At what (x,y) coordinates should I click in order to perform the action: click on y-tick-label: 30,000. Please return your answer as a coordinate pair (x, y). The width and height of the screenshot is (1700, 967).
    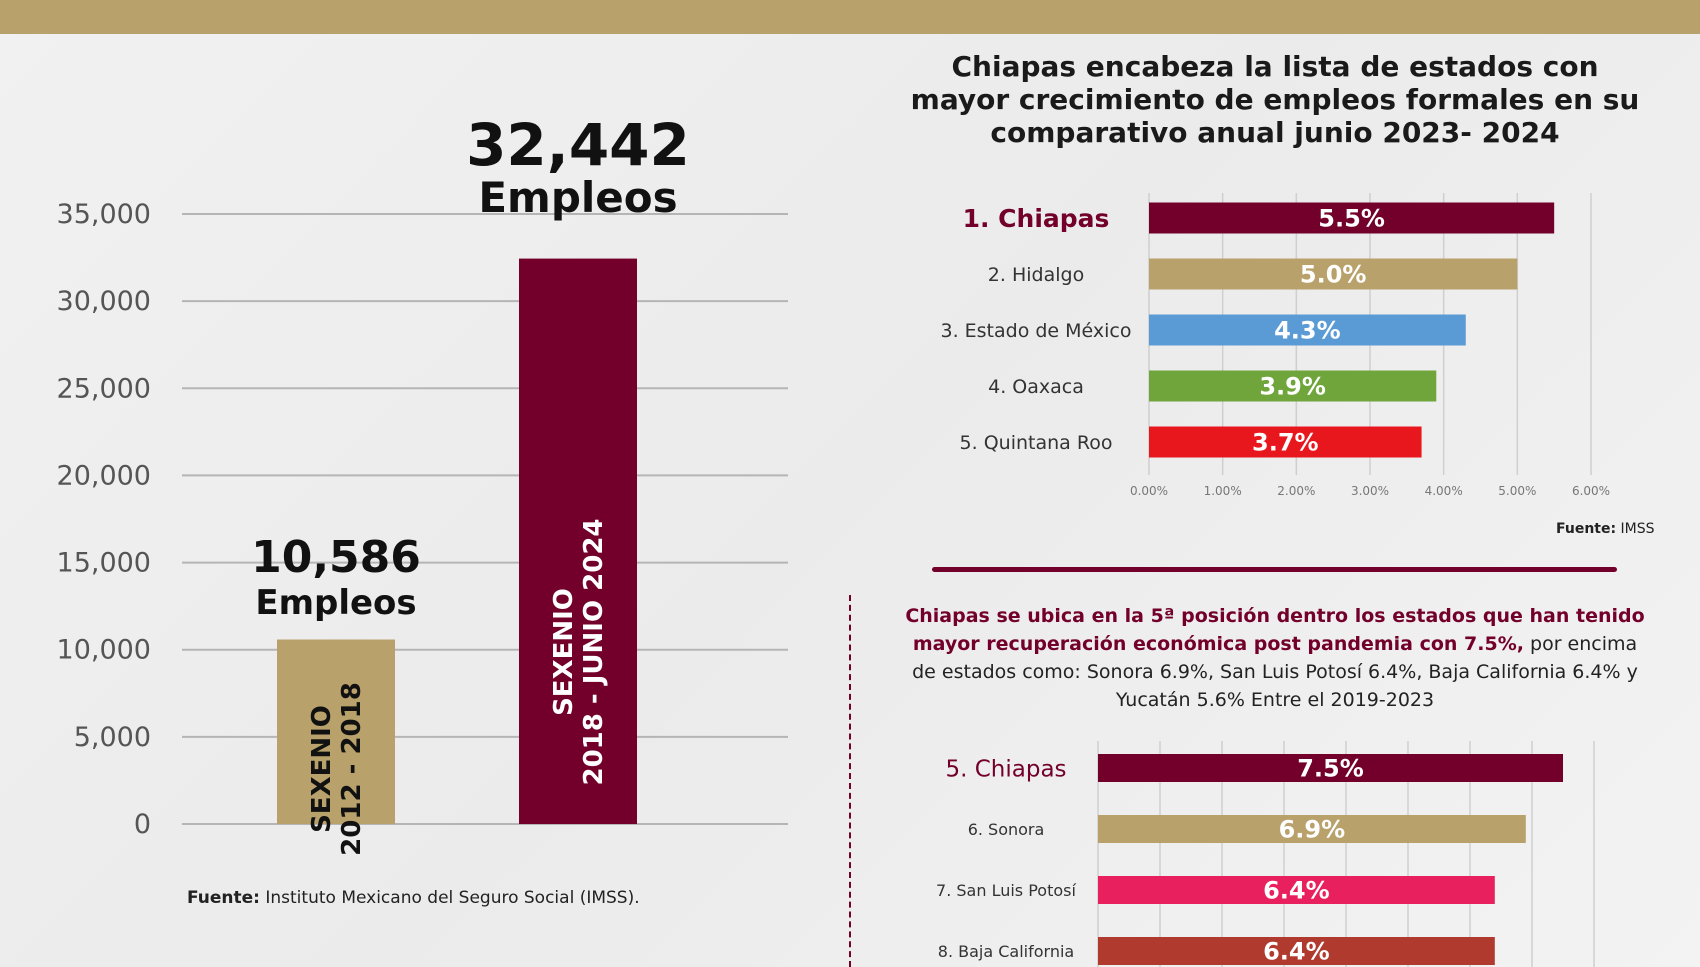
    Looking at the image, I should click on (104, 301).